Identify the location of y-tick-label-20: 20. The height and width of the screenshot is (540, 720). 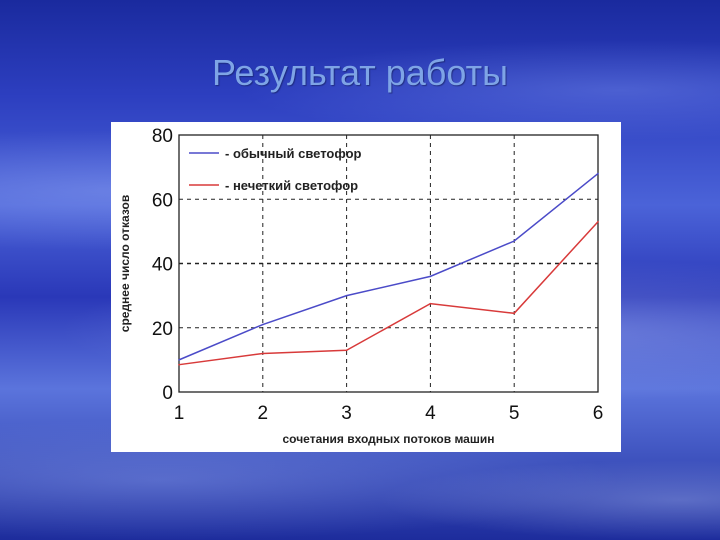
(162, 329).